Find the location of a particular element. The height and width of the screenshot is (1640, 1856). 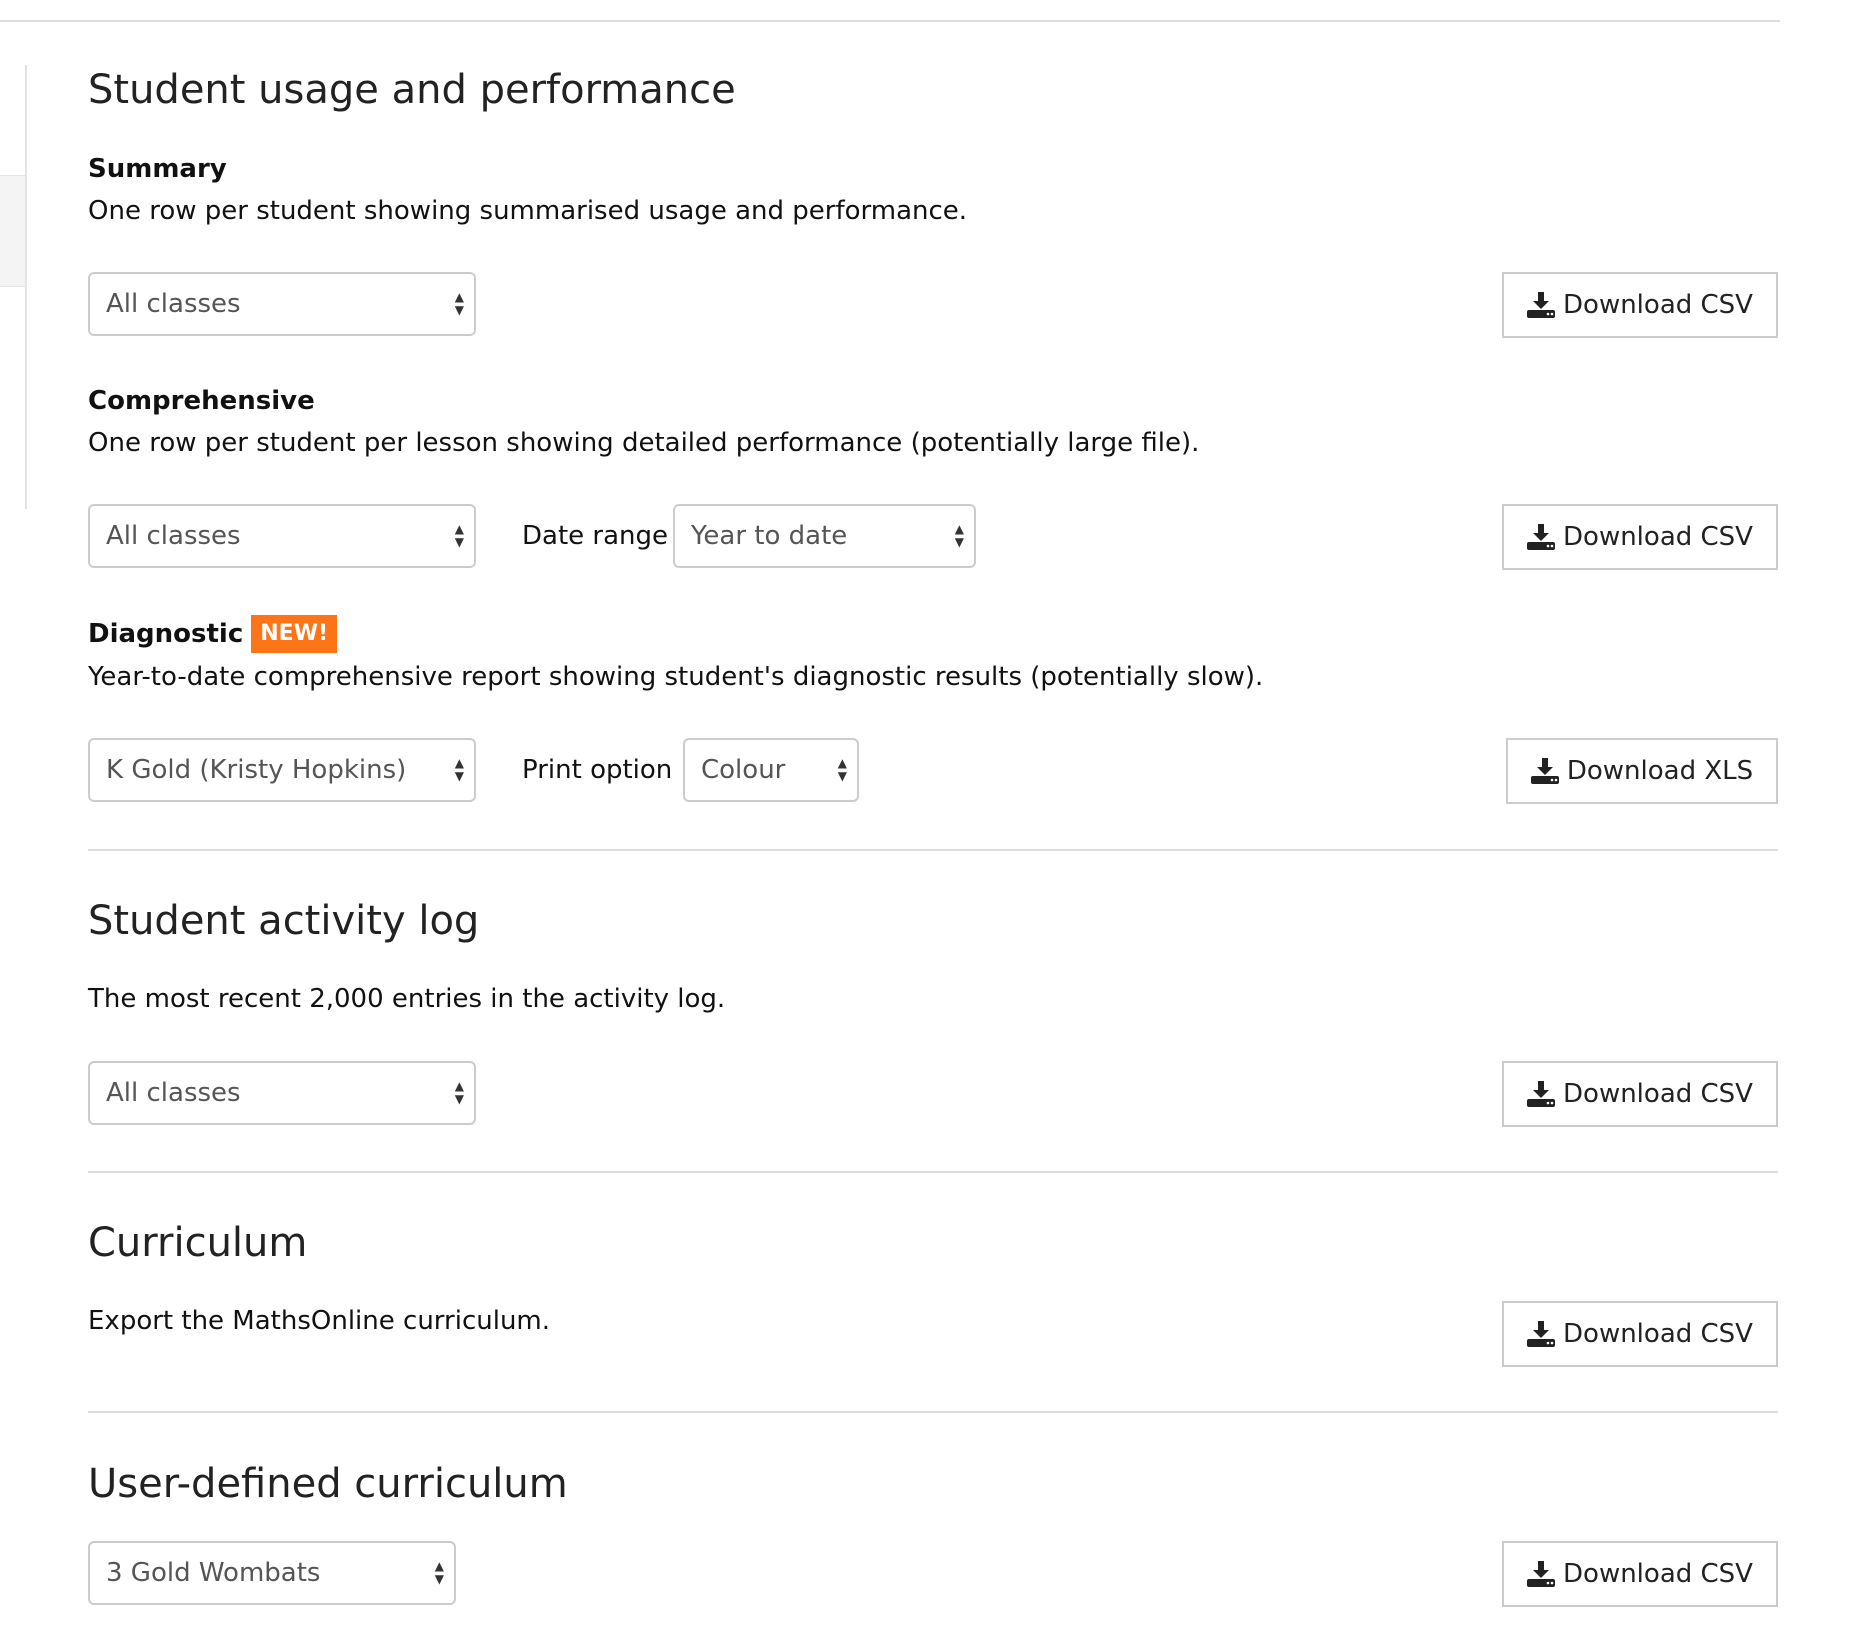

date-range-select: Year to date ▲ ▼ is located at coordinates (824, 536).